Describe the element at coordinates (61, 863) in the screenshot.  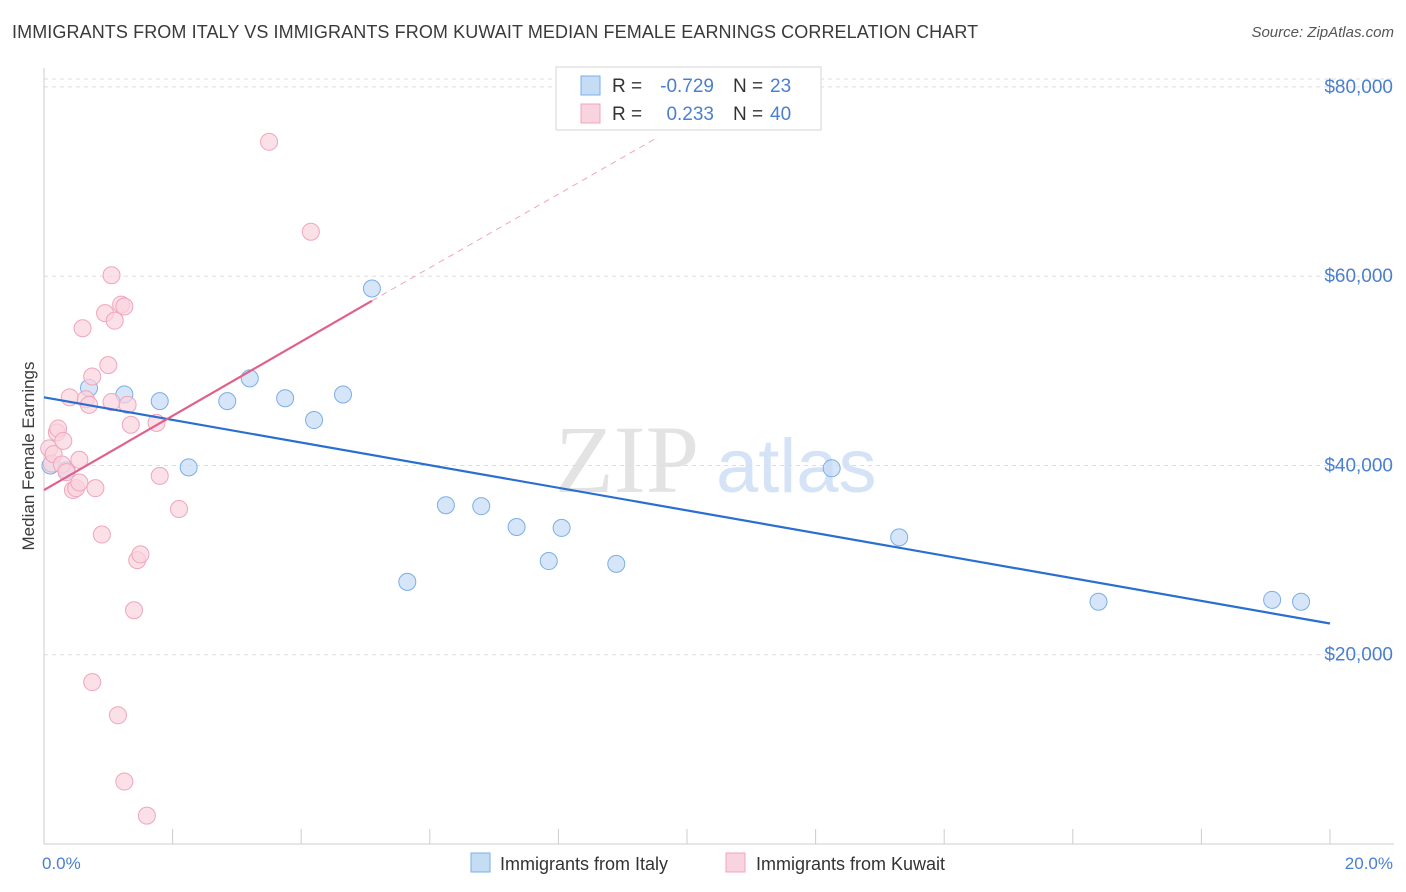
I see `x-tick-label-min: 0.0%` at that location.